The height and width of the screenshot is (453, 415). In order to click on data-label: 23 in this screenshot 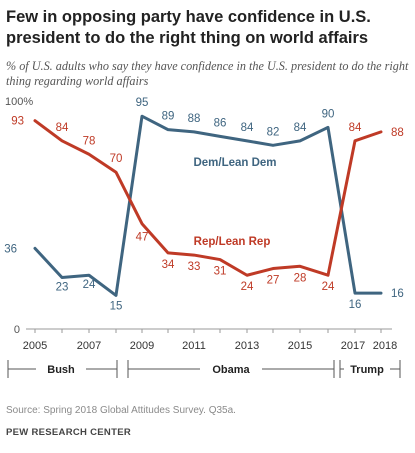, I will do `click(62, 287)`.